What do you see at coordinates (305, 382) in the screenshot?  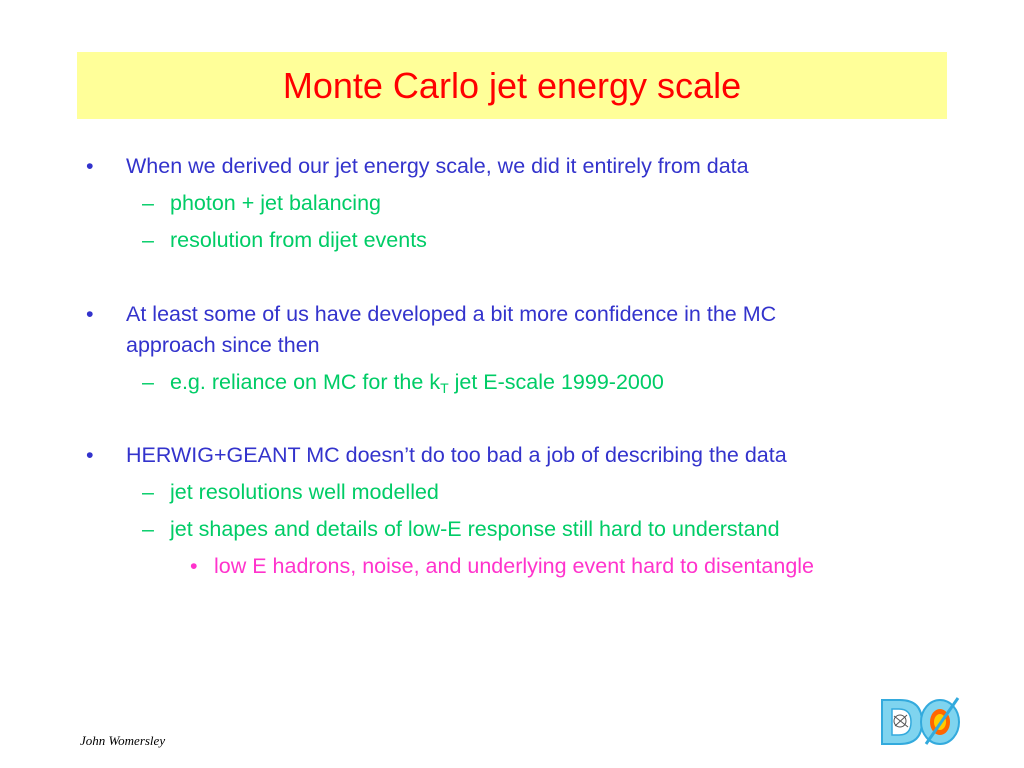 I see `text-pre: e.g. reliance on MC for the k` at bounding box center [305, 382].